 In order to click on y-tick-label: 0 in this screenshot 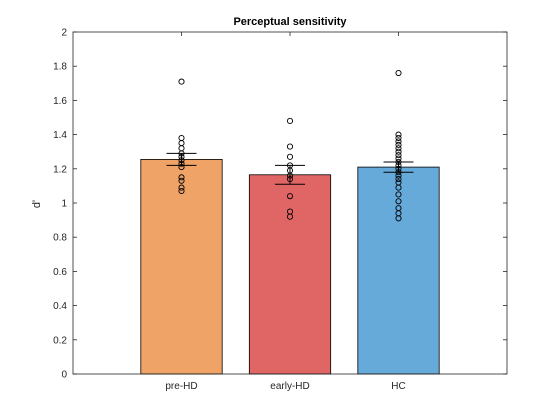, I will do `click(64, 375)`.